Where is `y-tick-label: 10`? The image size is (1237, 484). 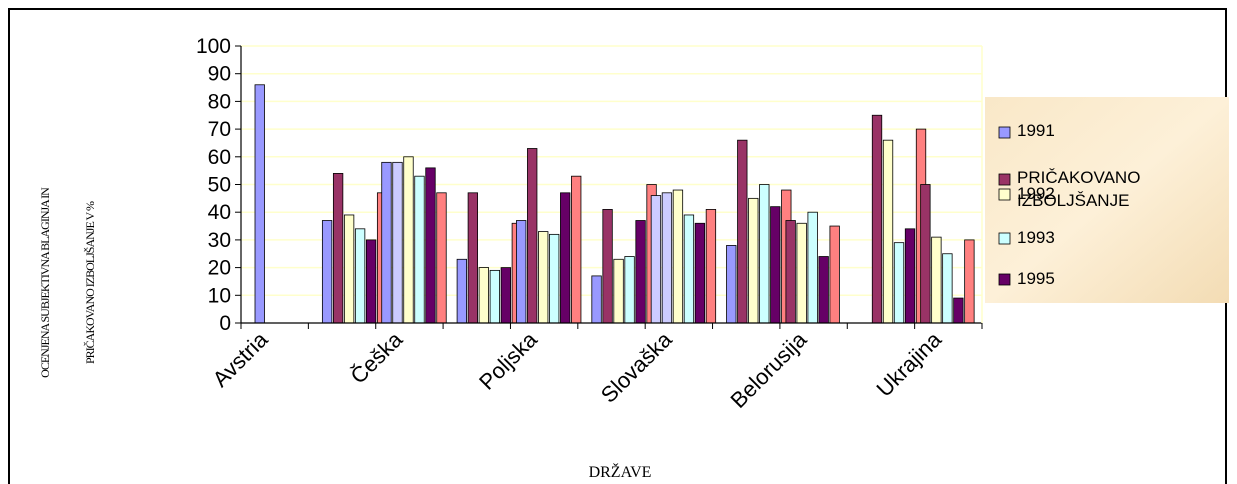 y-tick-label: 10 is located at coordinates (219, 295).